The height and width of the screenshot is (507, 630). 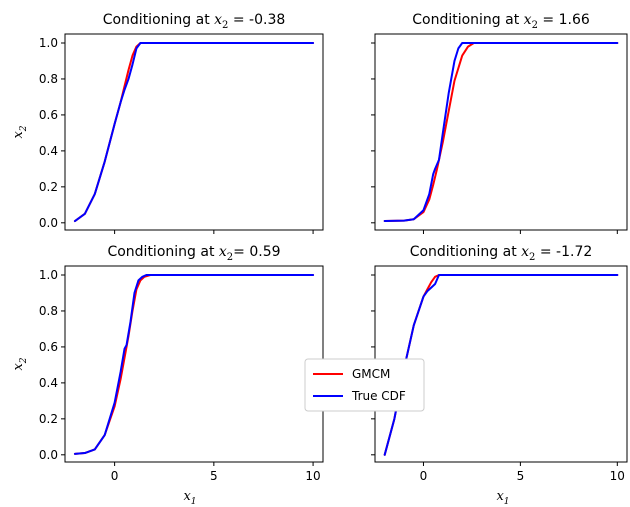 I want to click on panel-title: Conditioning at x2 = 1.66, so click(x=501, y=21).